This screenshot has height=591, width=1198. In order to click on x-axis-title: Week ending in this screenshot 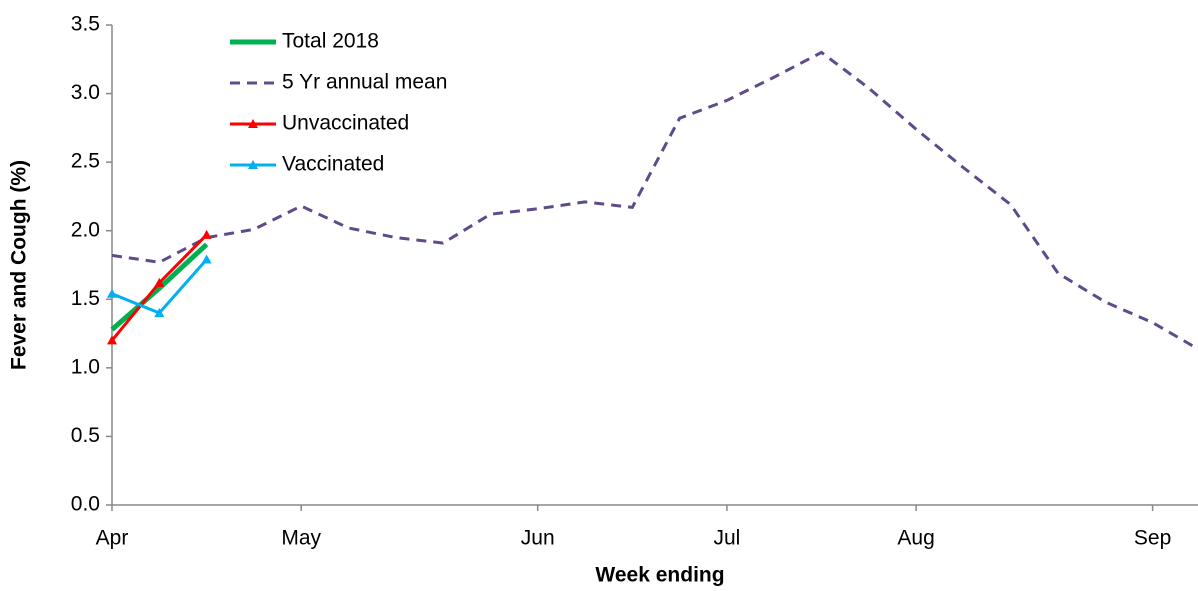, I will do `click(659, 575)`.